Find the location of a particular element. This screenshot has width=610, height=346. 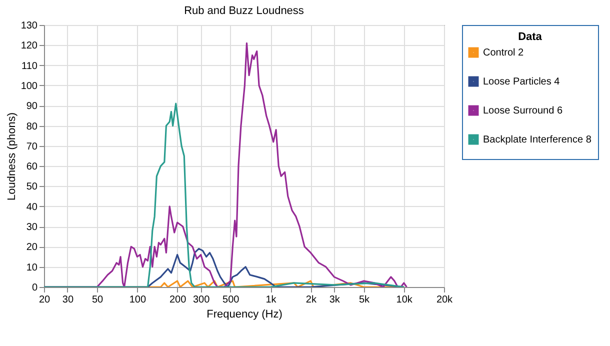

y-tick-label: 60 is located at coordinates (32, 167).